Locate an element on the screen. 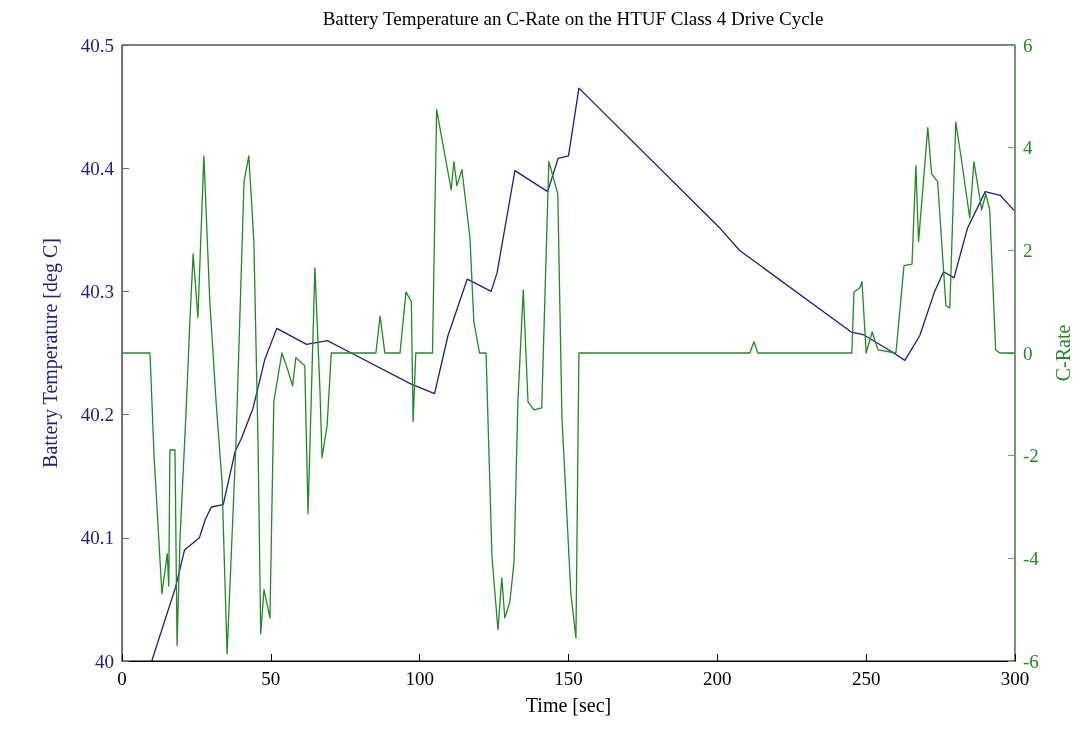  y-tick-label: 40.2 is located at coordinates (97, 415).